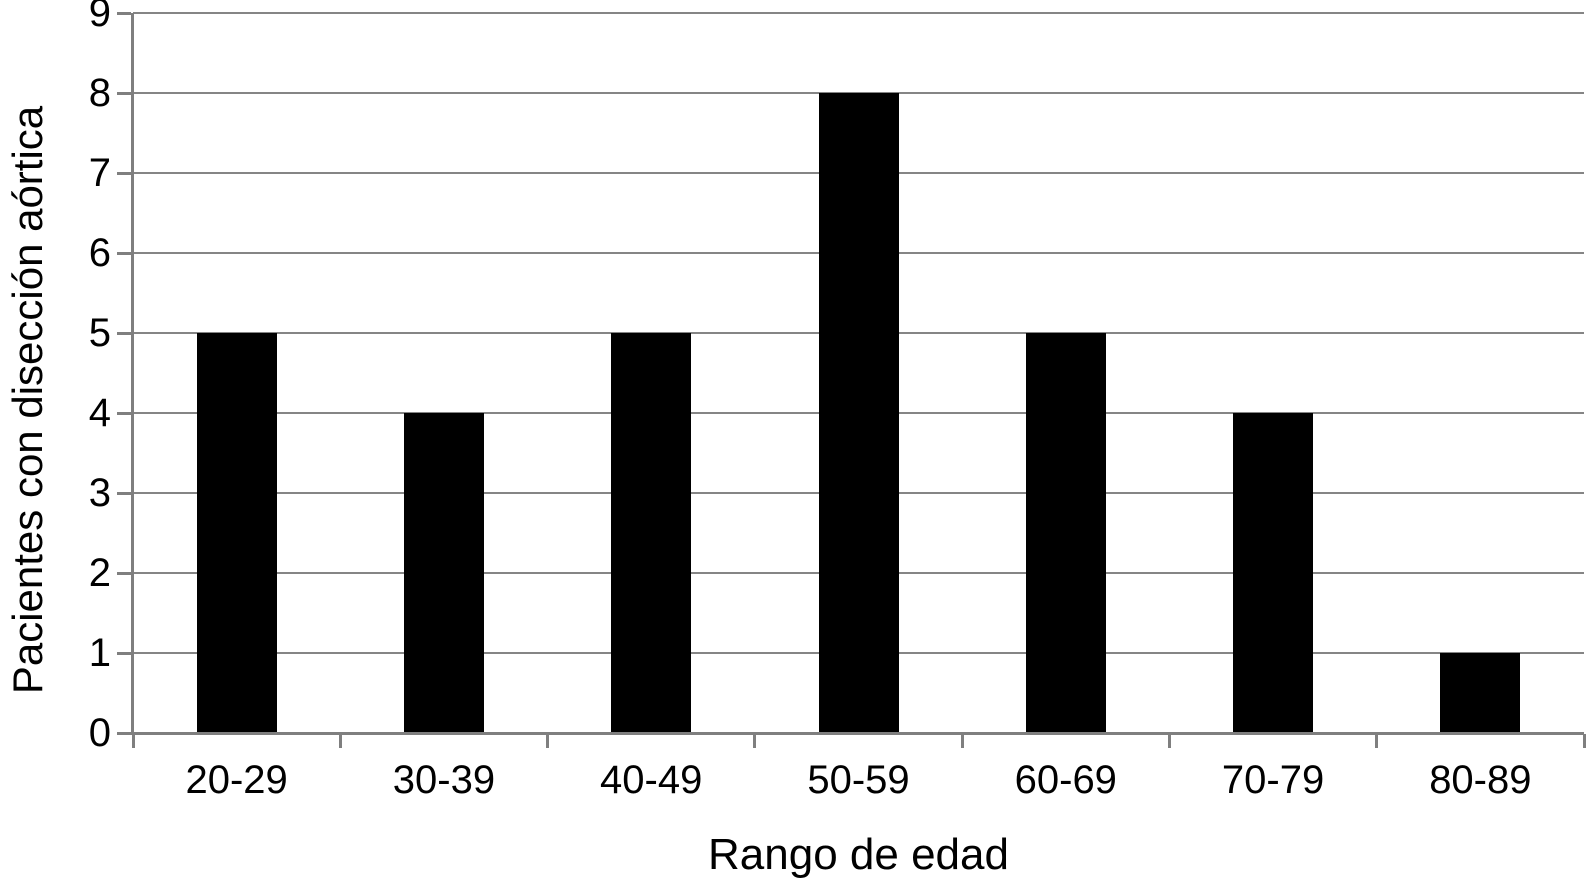 The image size is (1589, 894). What do you see at coordinates (99, 93) in the screenshot?
I see `y-tick-label-8: 8` at bounding box center [99, 93].